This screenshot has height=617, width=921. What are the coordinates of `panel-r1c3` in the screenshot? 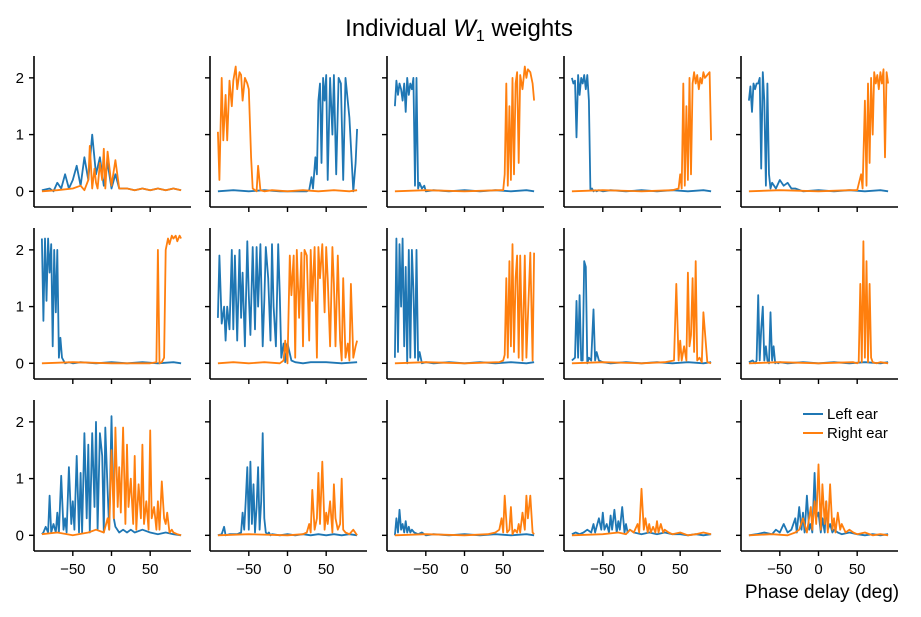 It's located at (640, 306).